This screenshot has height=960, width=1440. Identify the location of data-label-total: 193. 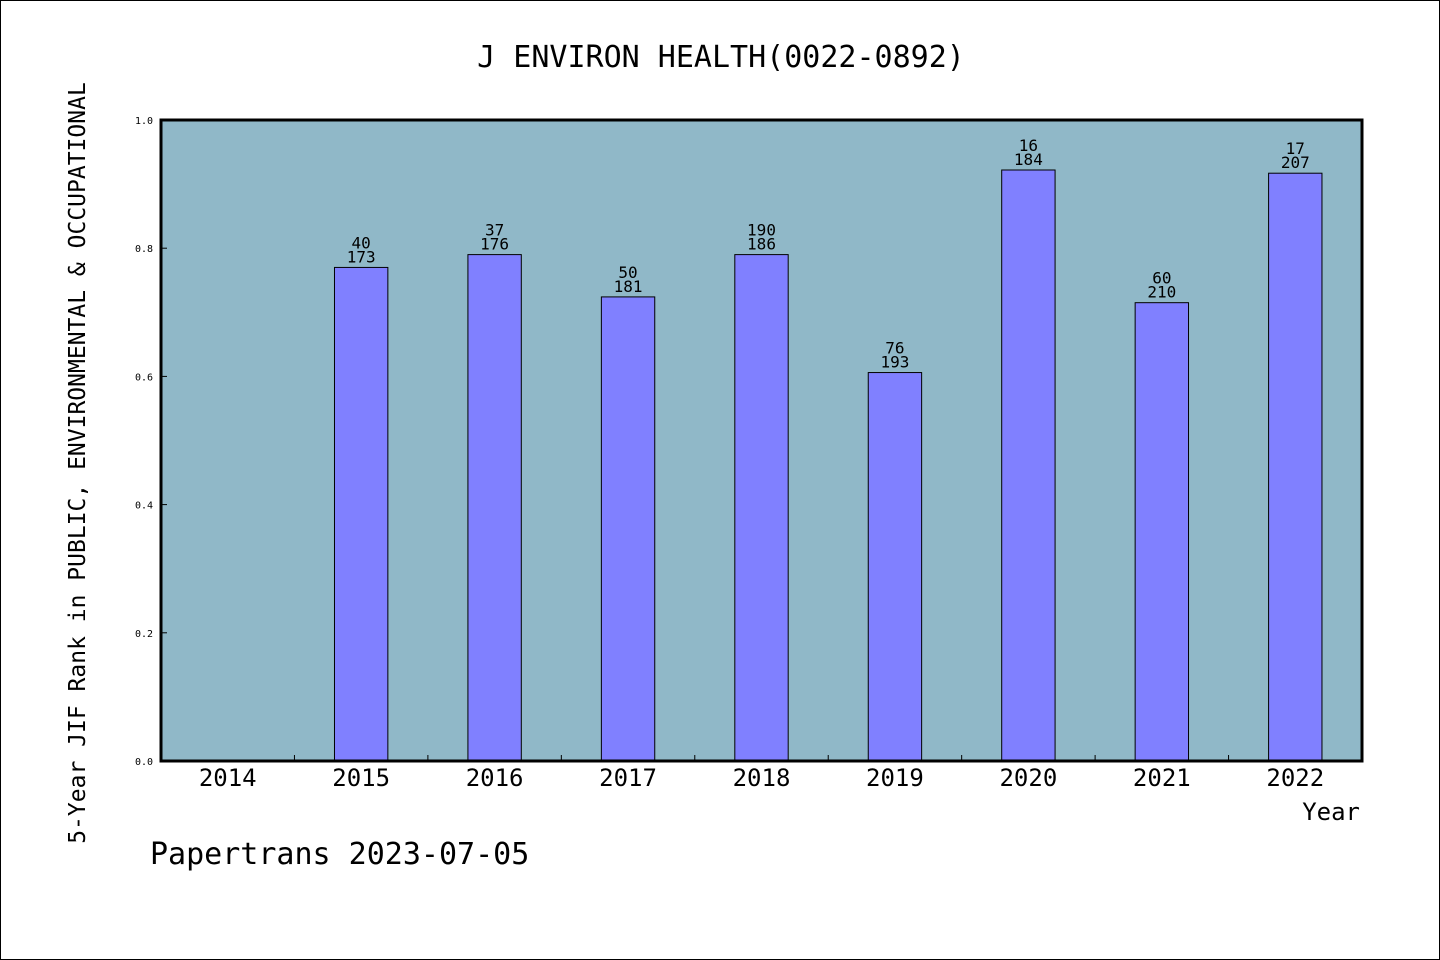
(894, 362).